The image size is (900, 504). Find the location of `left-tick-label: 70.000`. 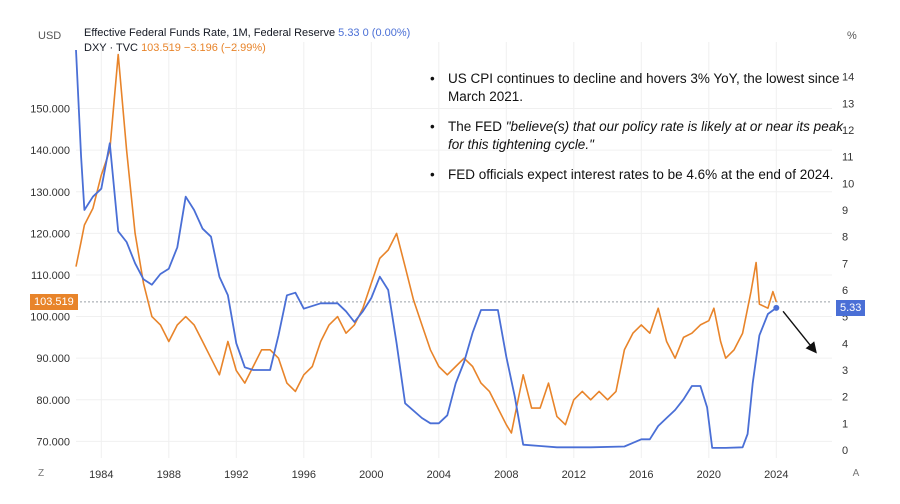

left-tick-label: 70.000 is located at coordinates (53, 442).